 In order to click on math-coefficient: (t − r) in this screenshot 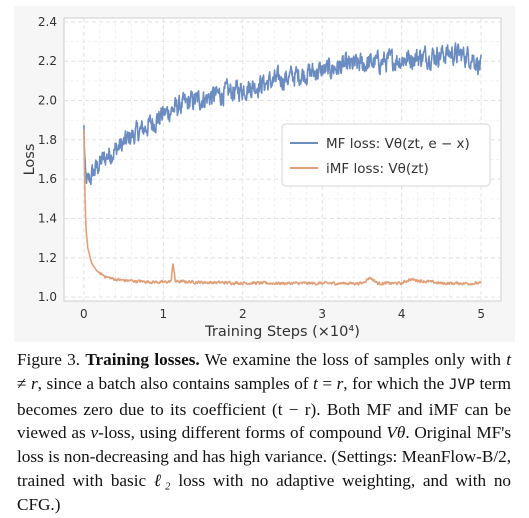, I will do `click(294, 409)`.